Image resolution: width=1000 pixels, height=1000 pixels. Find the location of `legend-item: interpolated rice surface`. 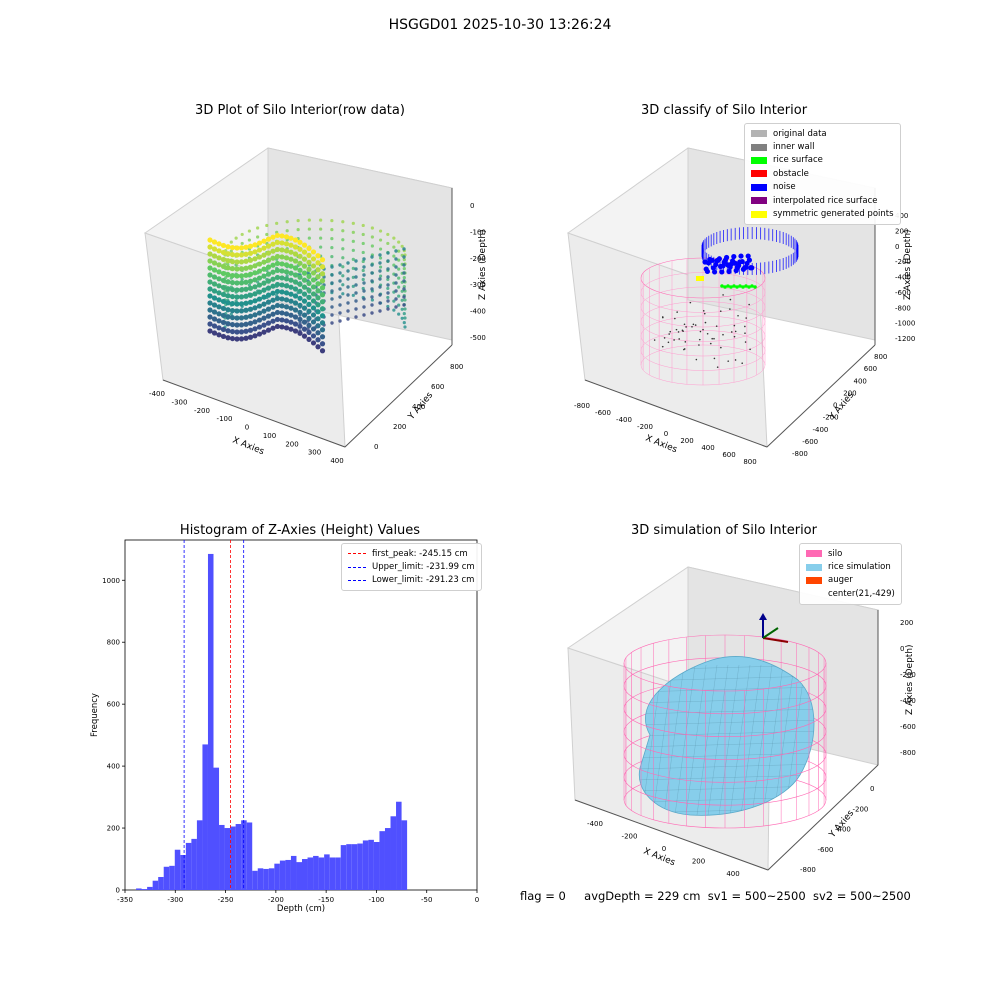

legend-item: interpolated rice surface is located at coordinates (822, 200).